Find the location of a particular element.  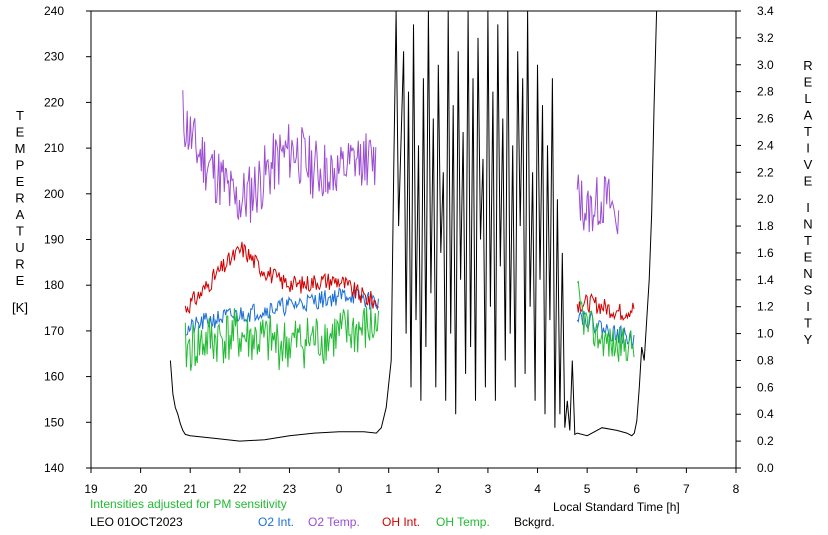

x-tick-label: 23 is located at coordinates (290, 489).